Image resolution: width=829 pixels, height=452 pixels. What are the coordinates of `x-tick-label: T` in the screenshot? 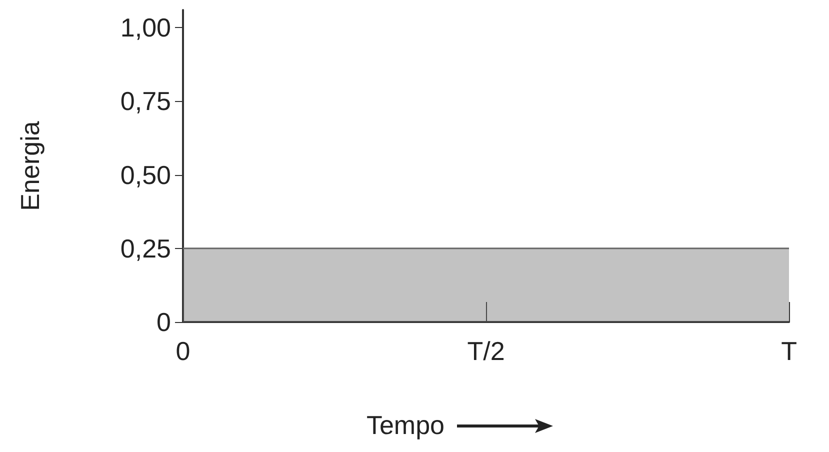 It's located at (789, 351).